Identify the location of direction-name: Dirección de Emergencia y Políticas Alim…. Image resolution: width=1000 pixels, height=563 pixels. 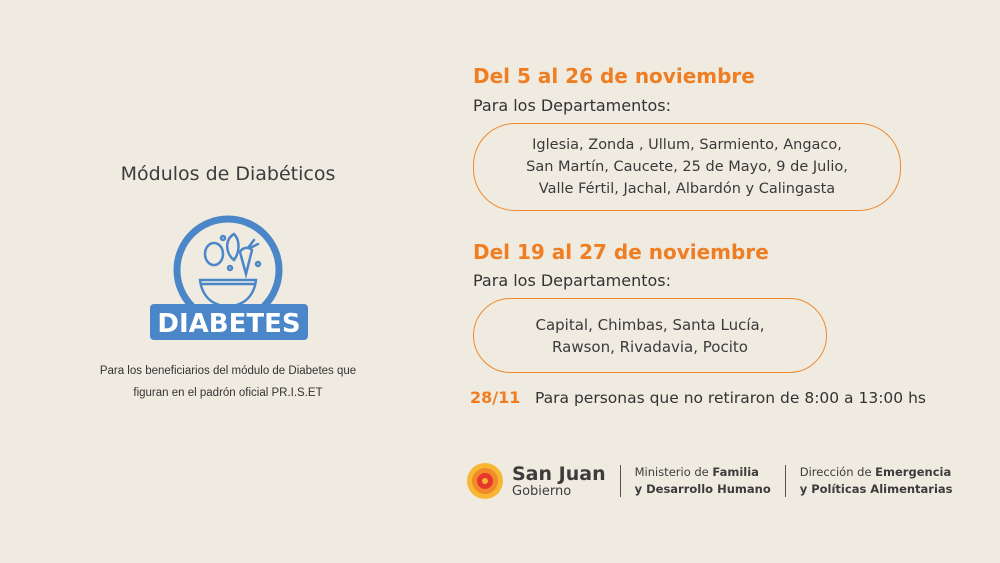
(876, 480).